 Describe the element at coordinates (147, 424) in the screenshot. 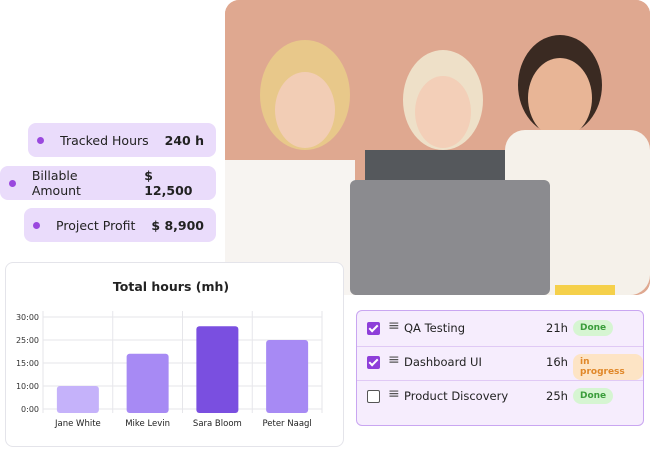

I see `x-tick-label: Mike Levin` at that location.